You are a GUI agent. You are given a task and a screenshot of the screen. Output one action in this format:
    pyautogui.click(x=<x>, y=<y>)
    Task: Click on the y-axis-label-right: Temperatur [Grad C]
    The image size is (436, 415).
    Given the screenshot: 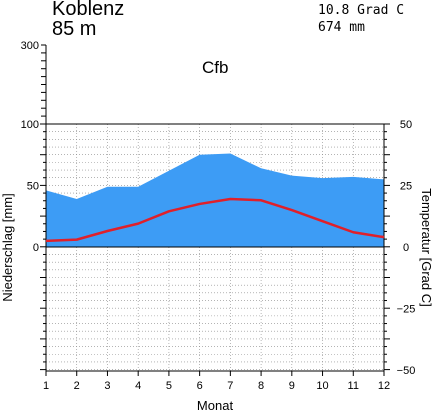 What is the action you would take?
    pyautogui.click(x=426, y=247)
    